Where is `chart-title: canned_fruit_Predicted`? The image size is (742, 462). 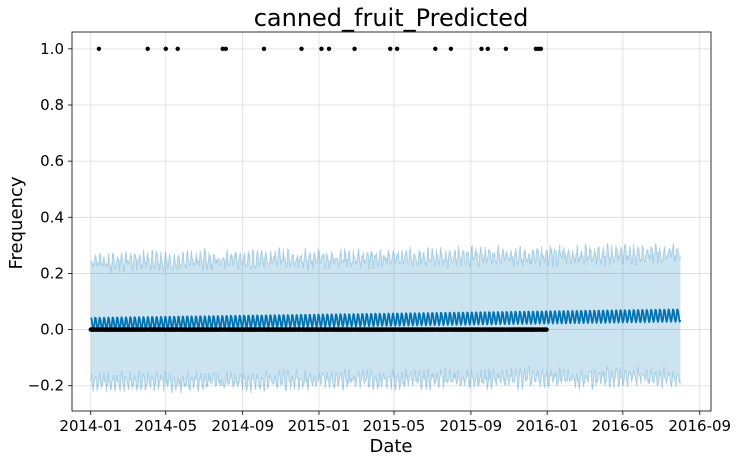
chart-title: canned_fruit_Predicted is located at coordinates (391, 18).